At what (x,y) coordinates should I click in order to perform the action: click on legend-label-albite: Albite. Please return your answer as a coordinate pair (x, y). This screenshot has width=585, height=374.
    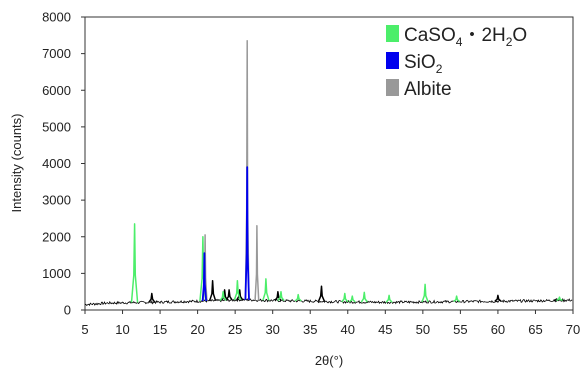
    Looking at the image, I should click on (428, 89).